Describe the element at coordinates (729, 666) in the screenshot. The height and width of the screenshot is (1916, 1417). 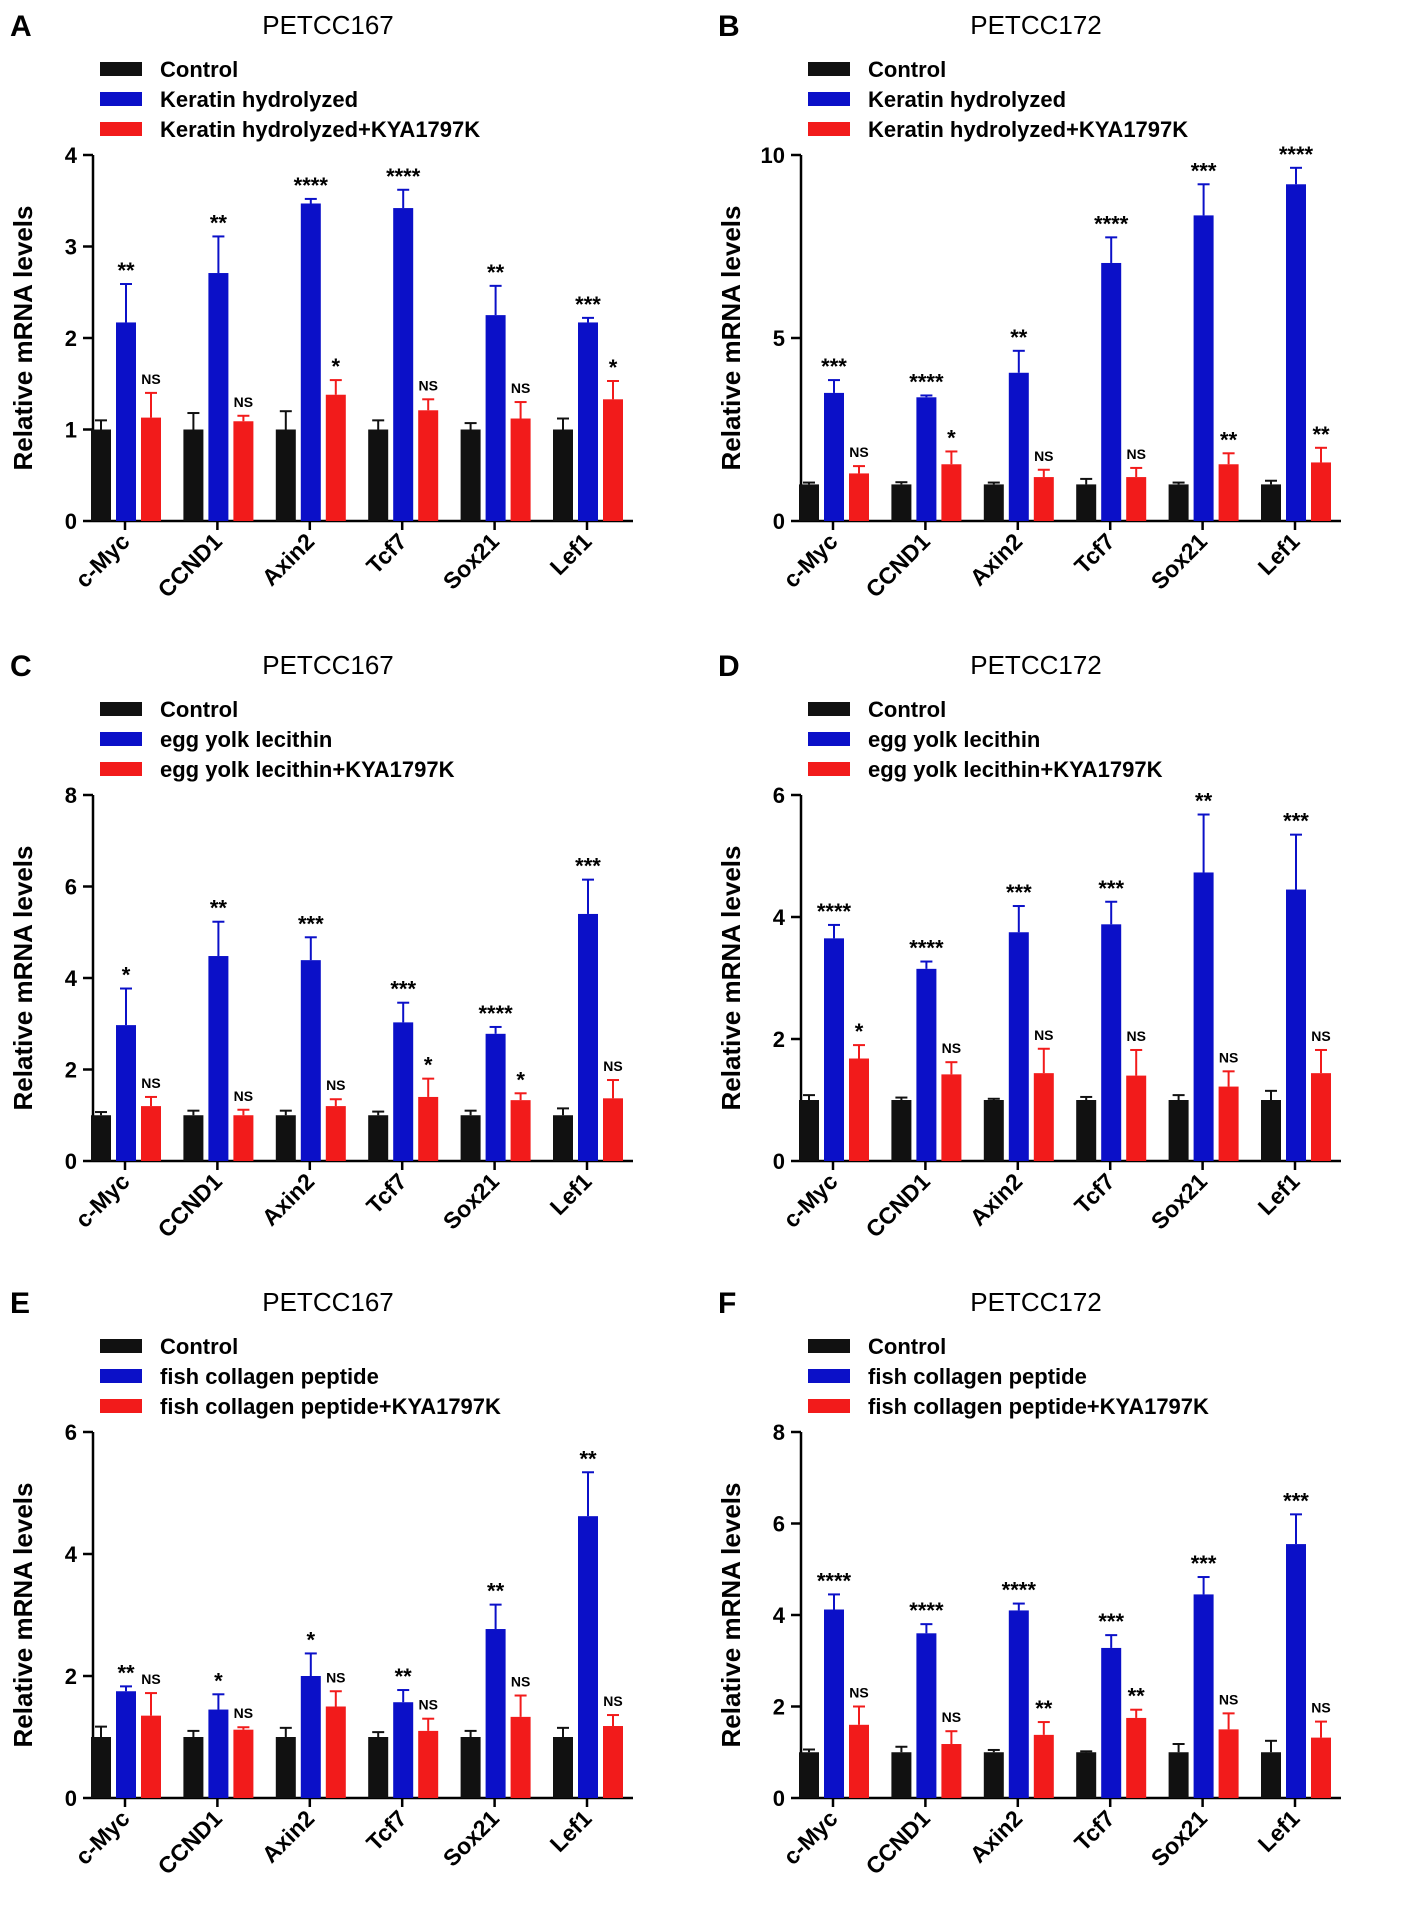
I see `panel-letter: D` at that location.